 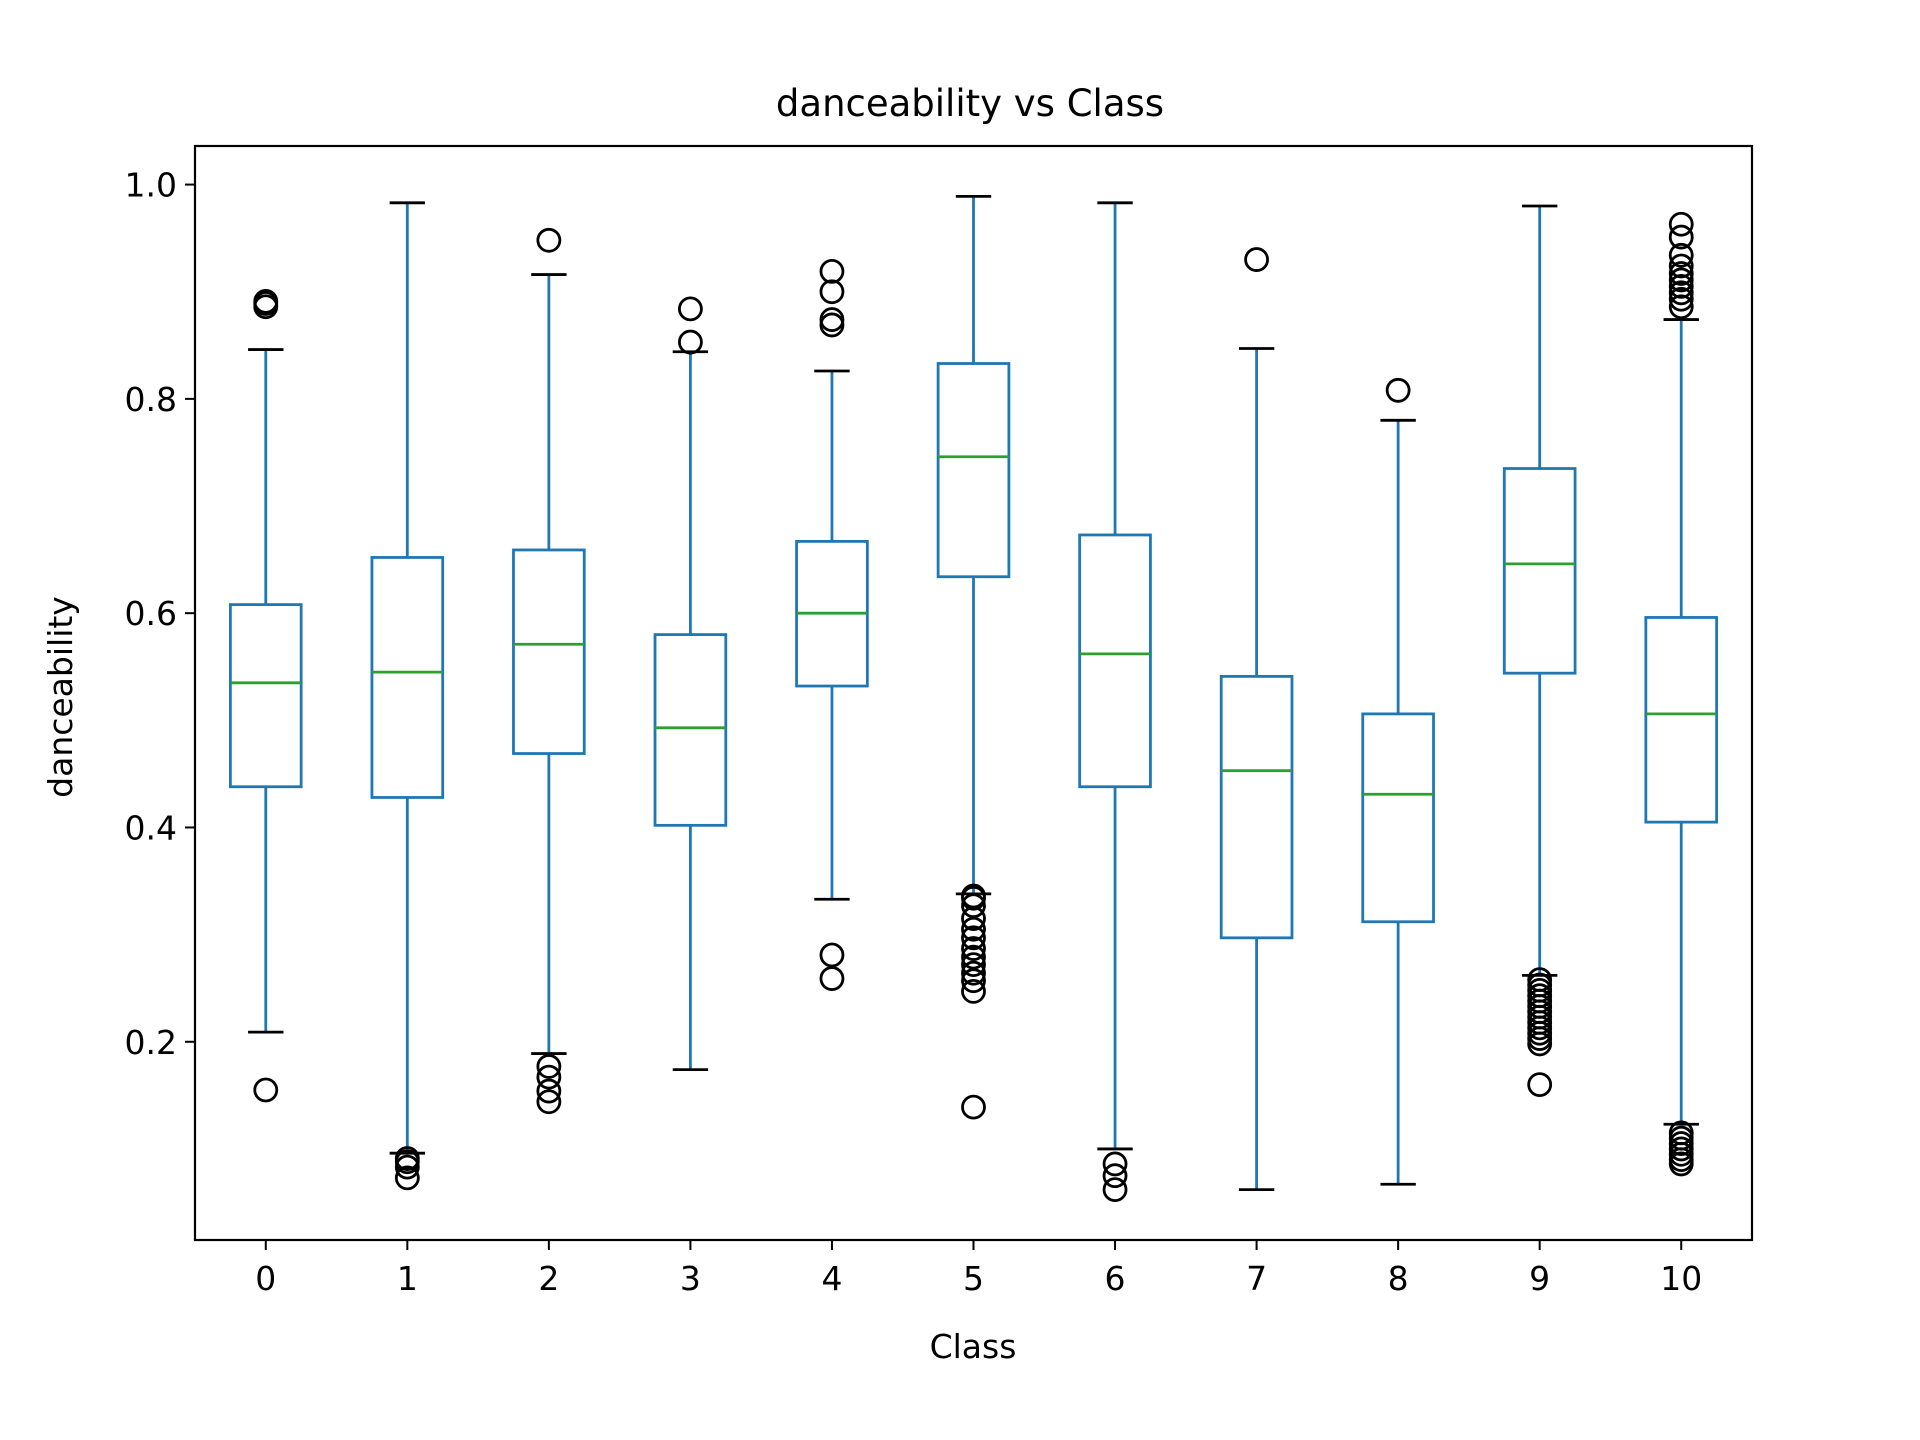 What do you see at coordinates (1681, 1278) in the screenshot?
I see `x-tick-label: 10` at bounding box center [1681, 1278].